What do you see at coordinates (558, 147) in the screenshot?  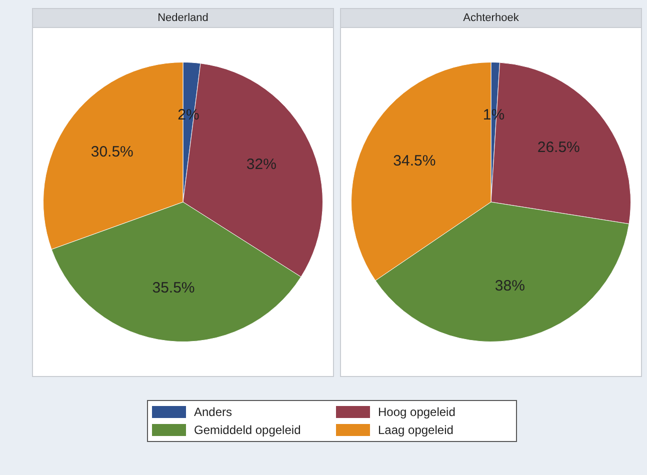 I see `data-label: 26.5%` at bounding box center [558, 147].